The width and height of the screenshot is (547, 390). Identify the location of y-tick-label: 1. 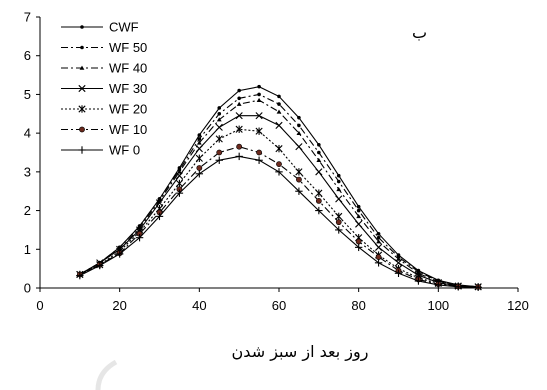
(27, 249).